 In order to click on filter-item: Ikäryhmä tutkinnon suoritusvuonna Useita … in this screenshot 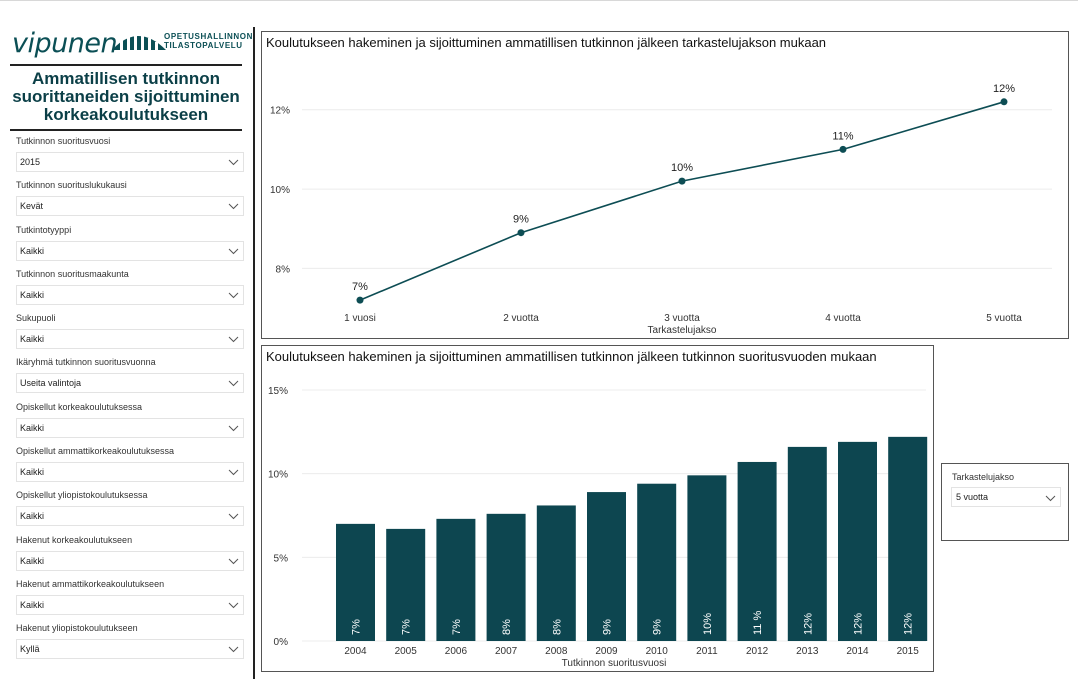, I will do `click(130, 379)`.